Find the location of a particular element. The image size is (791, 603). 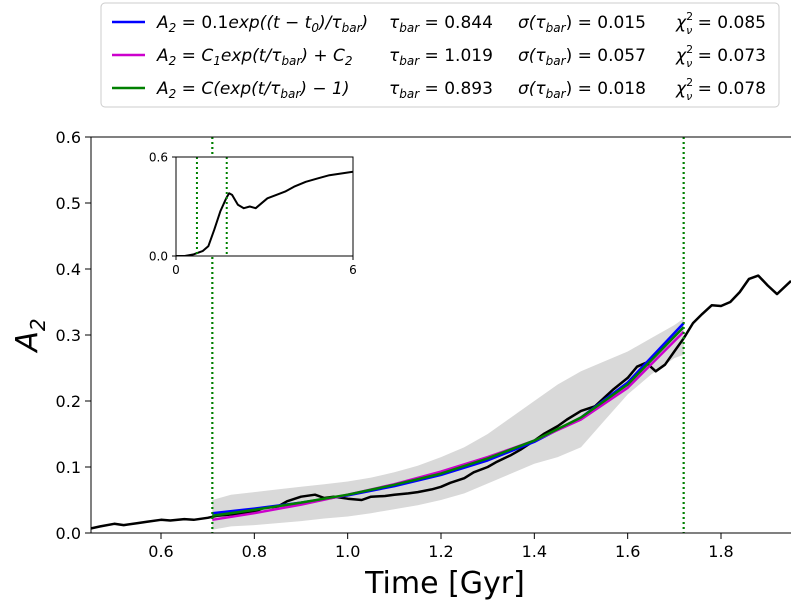

inset-x-tick-label: 6 is located at coordinates (353, 270).